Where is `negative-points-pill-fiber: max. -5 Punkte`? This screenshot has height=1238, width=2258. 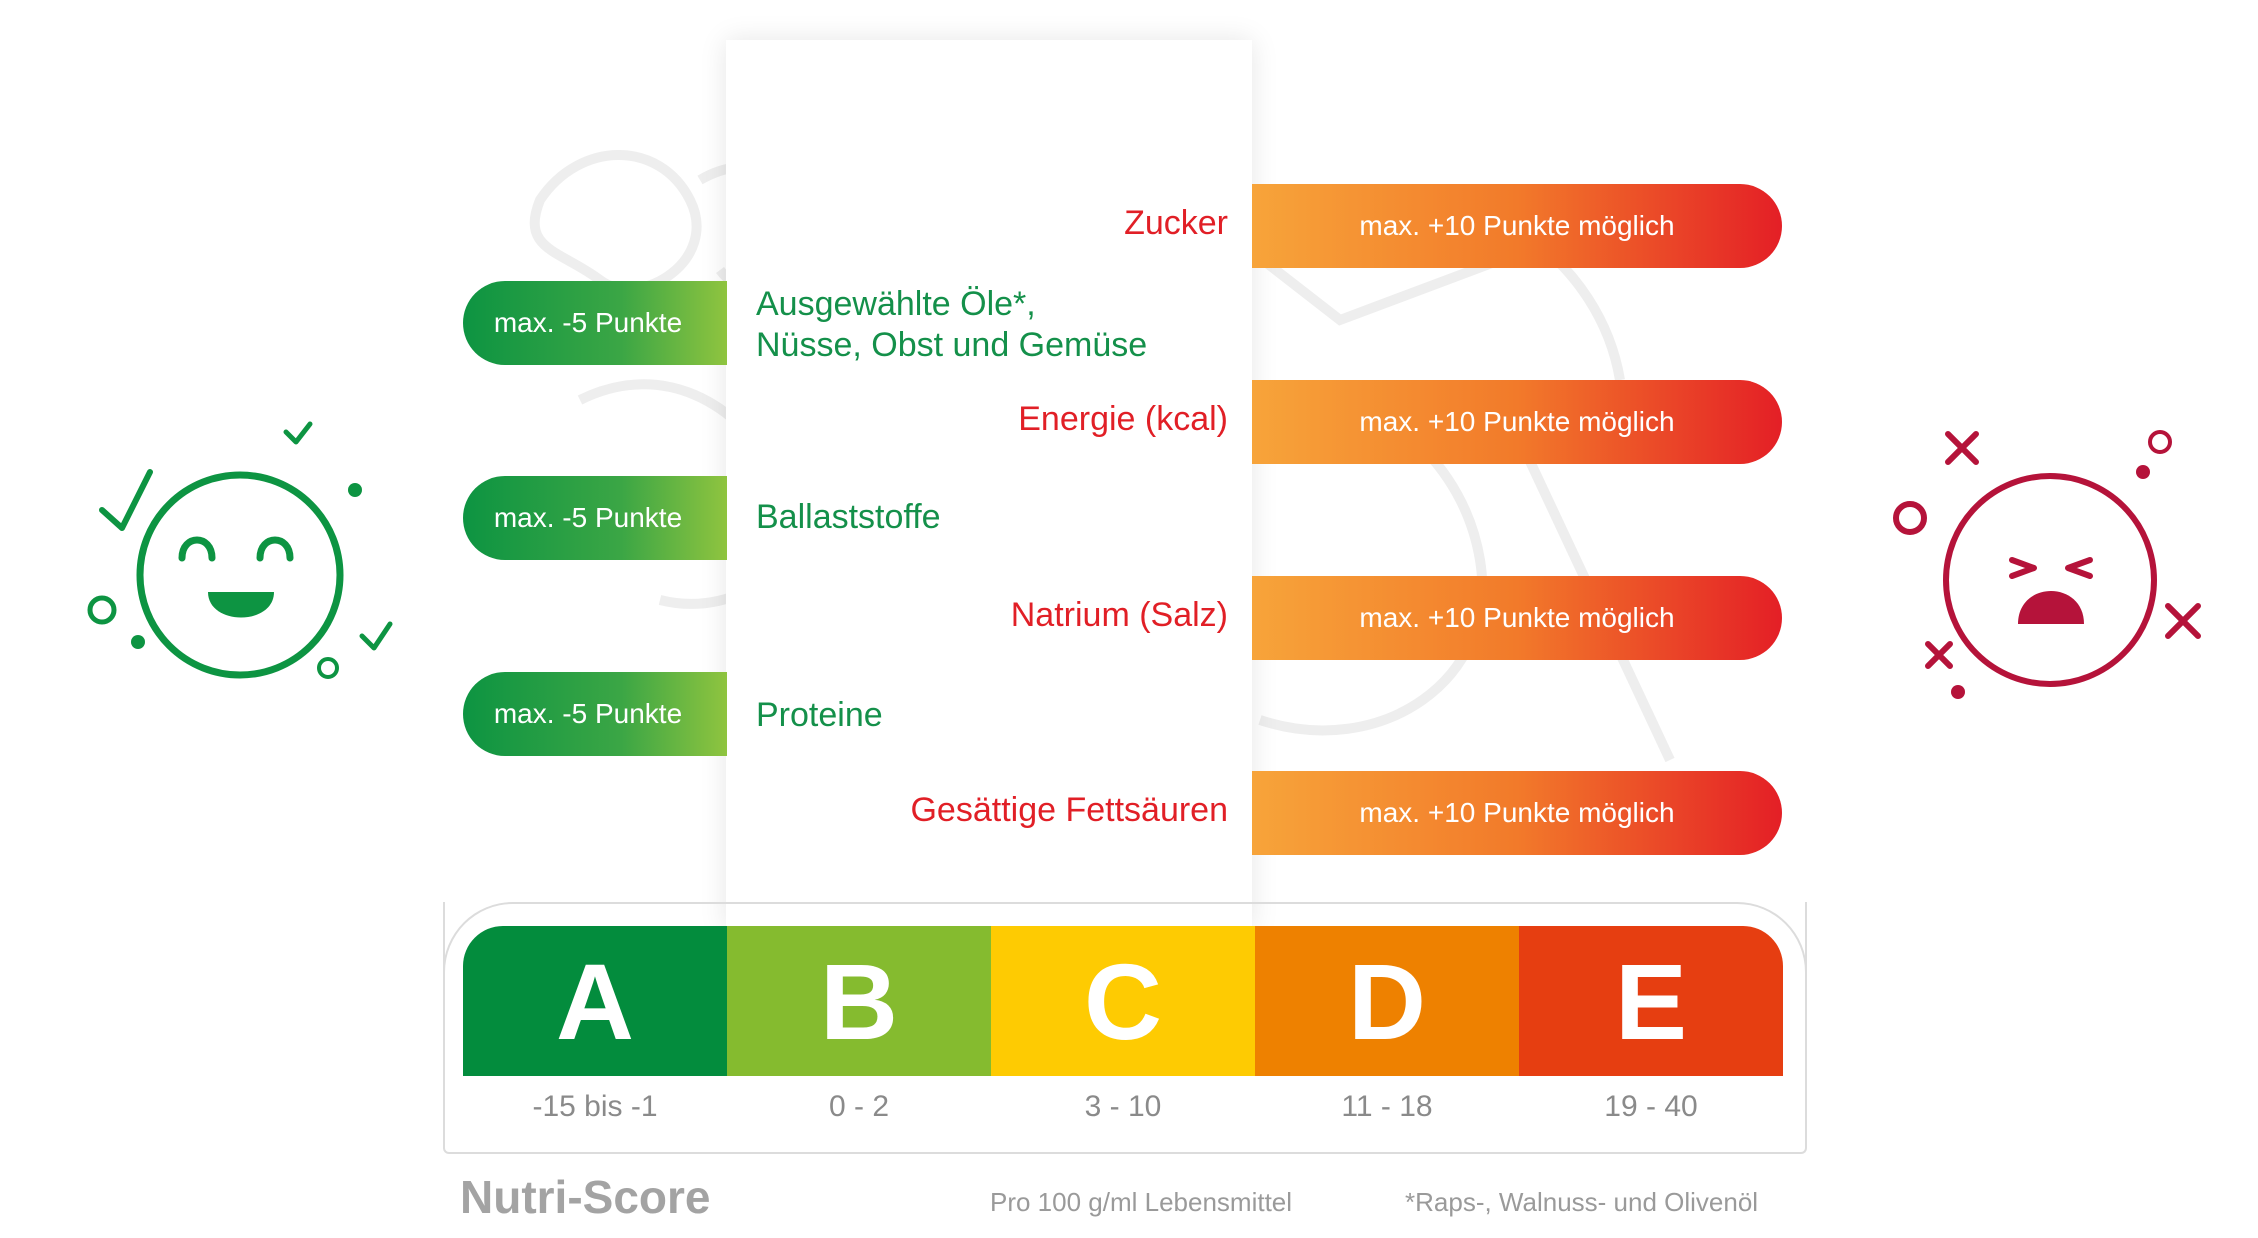
negative-points-pill-fiber: max. -5 Punkte is located at coordinates (595, 518).